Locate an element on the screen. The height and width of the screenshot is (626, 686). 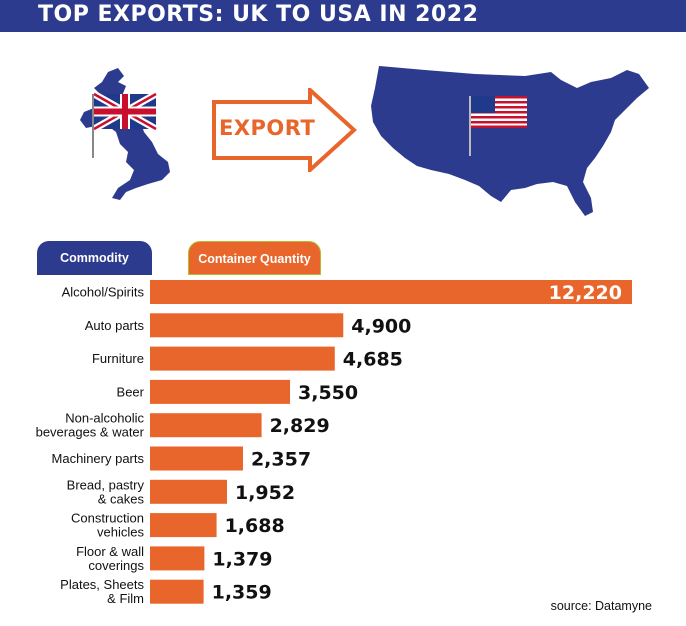
category-label: Floor & wall is located at coordinates (110, 551).